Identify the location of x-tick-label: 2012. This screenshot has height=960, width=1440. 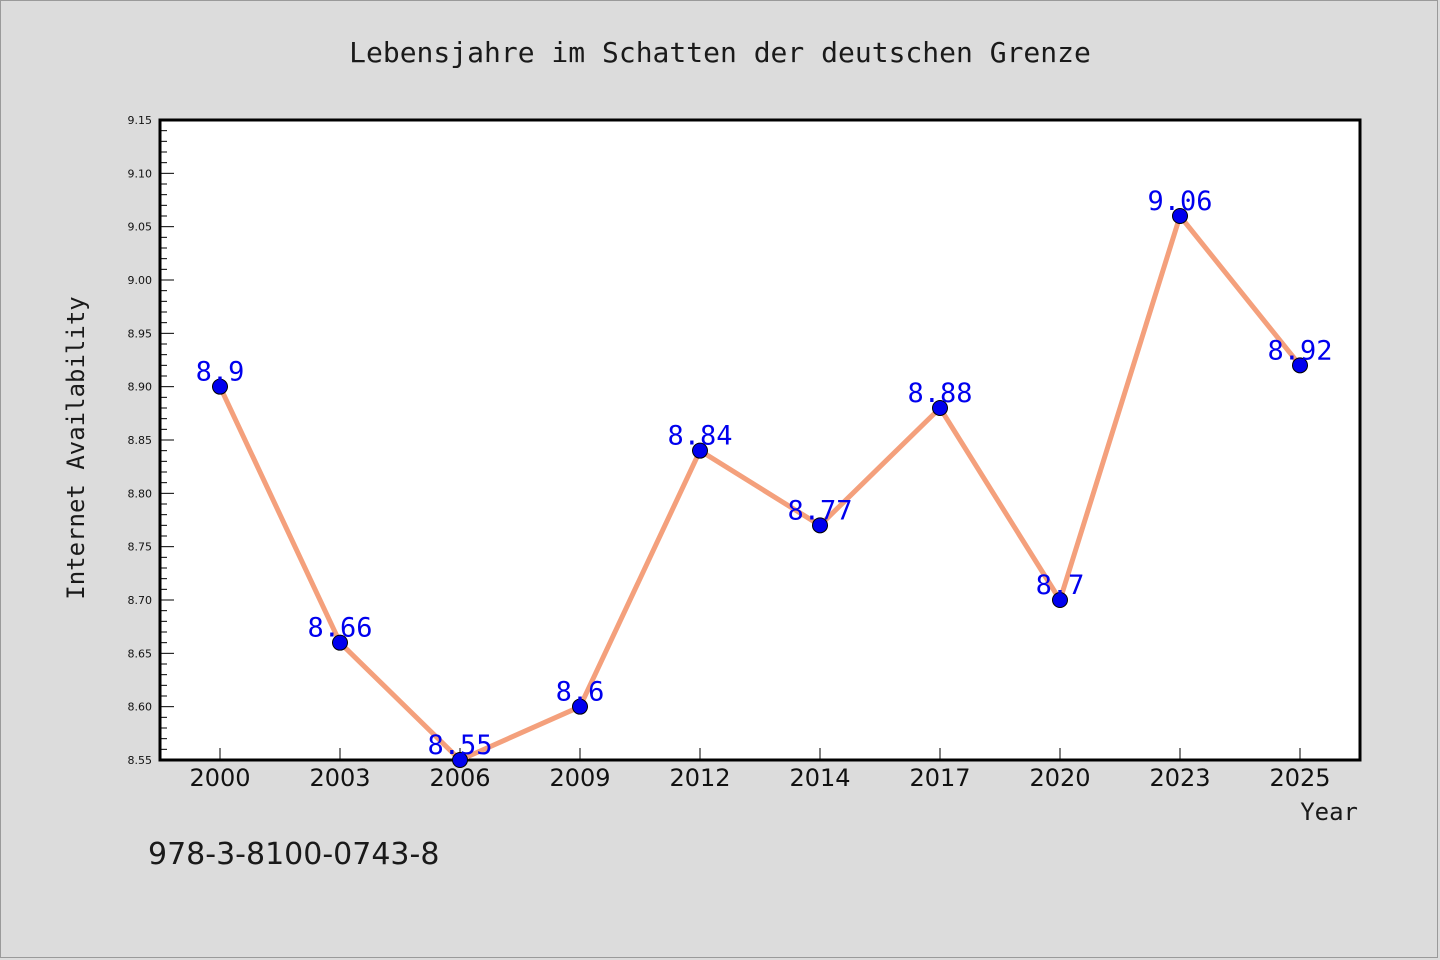
(699, 778).